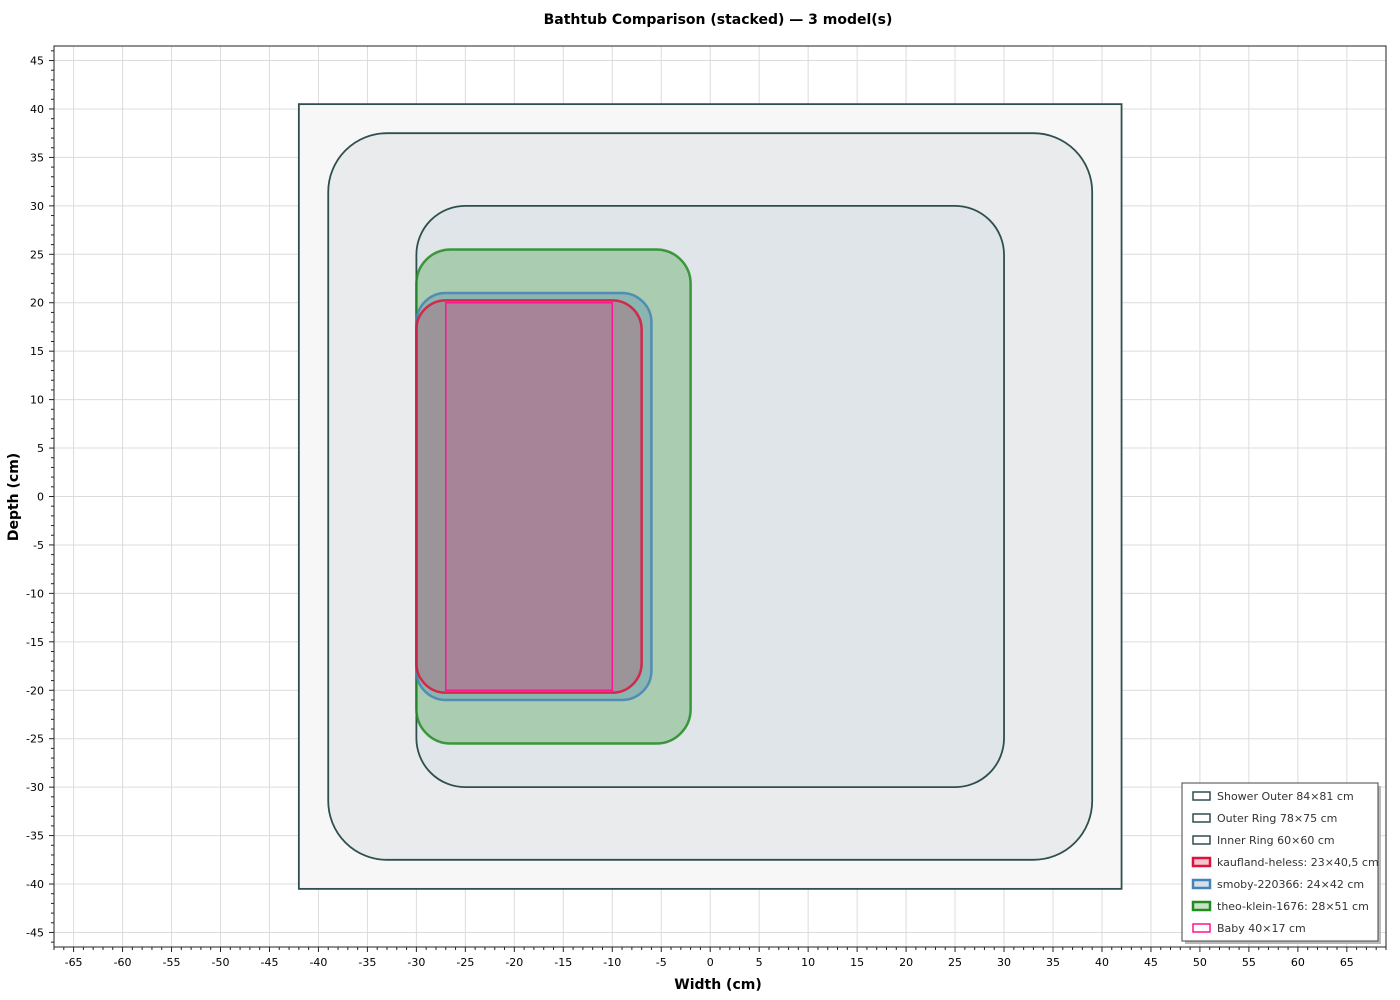 This screenshot has width=1400, height=1000. I want to click on y-tick-label: -5, so click(38, 545).